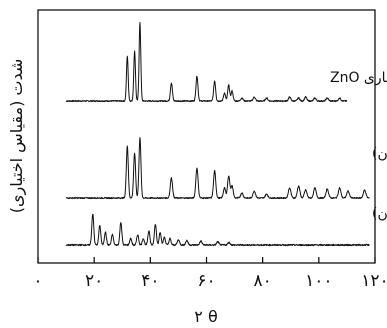 The image size is (387, 328). Describe the element at coordinates (374, 281) in the screenshot. I see `x-tick-label: ۱۲۰` at that location.